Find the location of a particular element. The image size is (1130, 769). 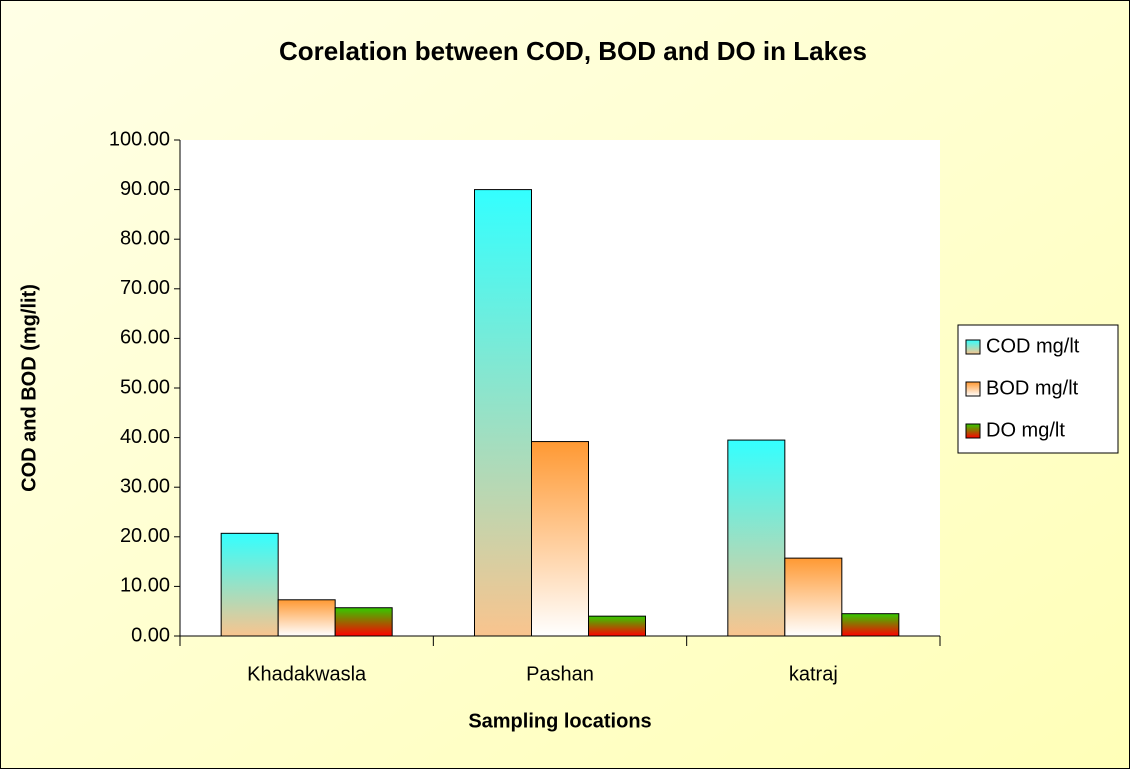

y-tick-label: 60.00 is located at coordinates (145, 338).